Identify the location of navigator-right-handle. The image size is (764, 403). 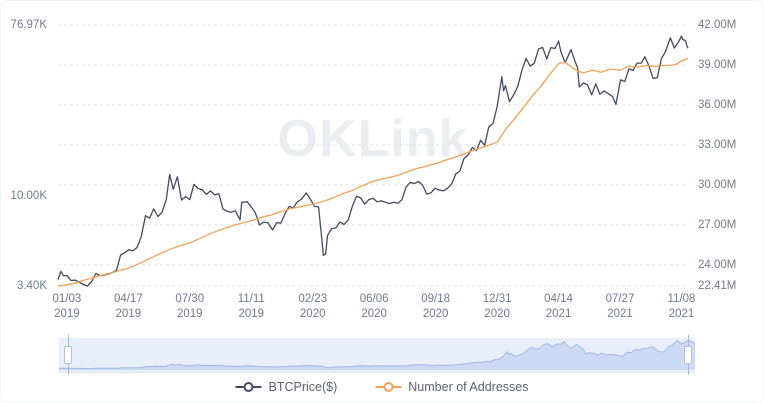
(688, 355).